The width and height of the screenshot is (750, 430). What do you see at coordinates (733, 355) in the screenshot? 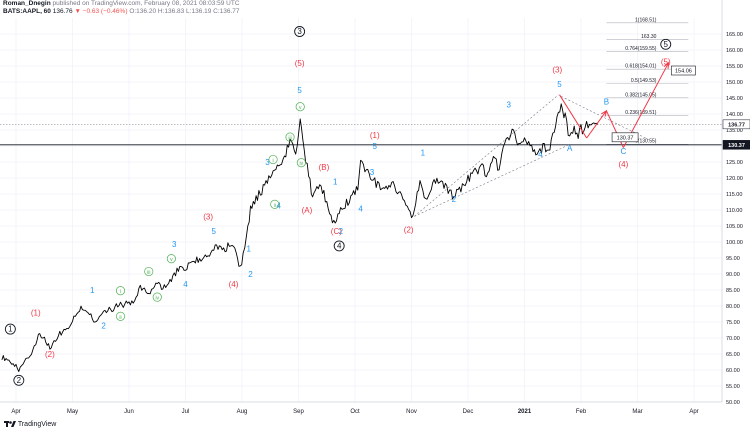
I see `y-tick-label: 65.00` at bounding box center [733, 355].